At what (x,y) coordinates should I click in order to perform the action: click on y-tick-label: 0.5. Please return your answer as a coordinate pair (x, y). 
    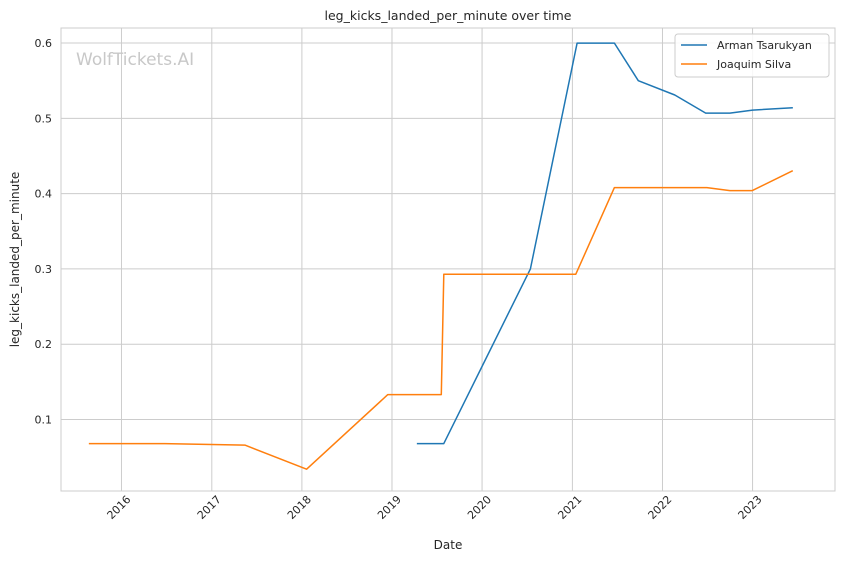
    Looking at the image, I should click on (44, 118).